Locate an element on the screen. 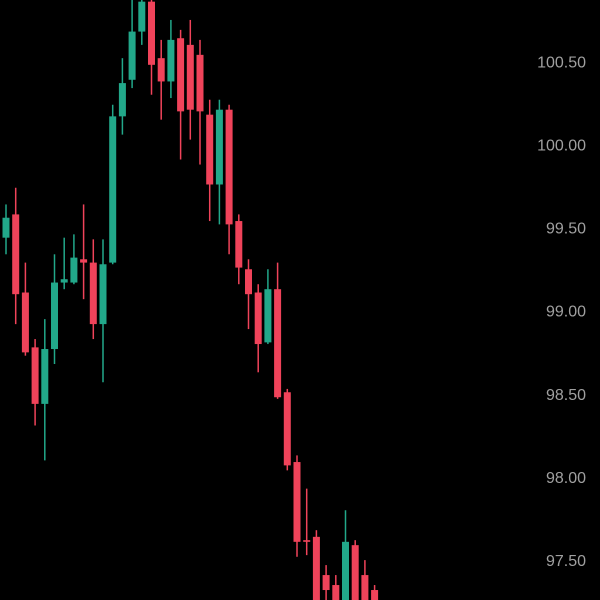 The height and width of the screenshot is (600, 600). y-tick-label: 99.00 is located at coordinates (566, 312).